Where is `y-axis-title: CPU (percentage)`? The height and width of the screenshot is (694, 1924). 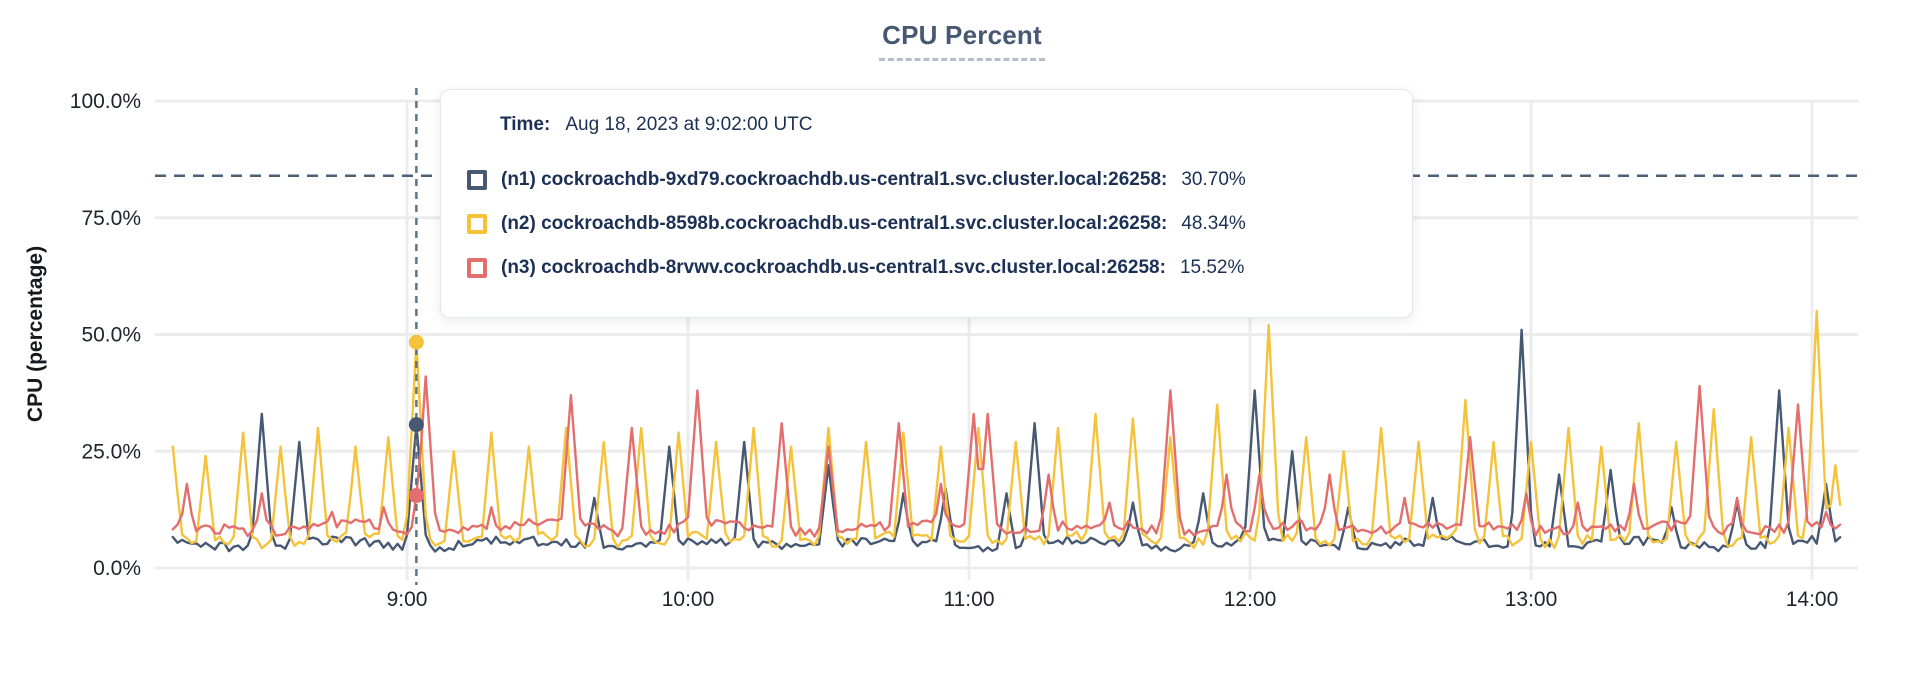
y-axis-title: CPU (percentage) is located at coordinates (35, 334).